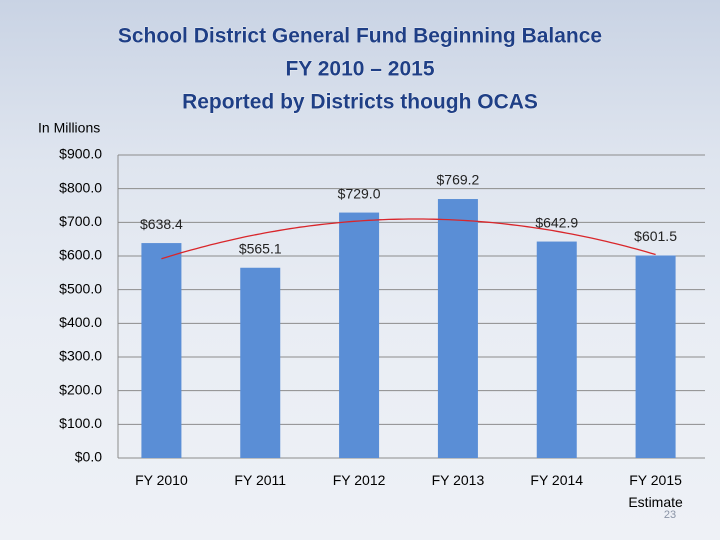 Image resolution: width=720 pixels, height=540 pixels. Describe the element at coordinates (80, 423) in the screenshot. I see `y-tick-label: $100.0` at that location.